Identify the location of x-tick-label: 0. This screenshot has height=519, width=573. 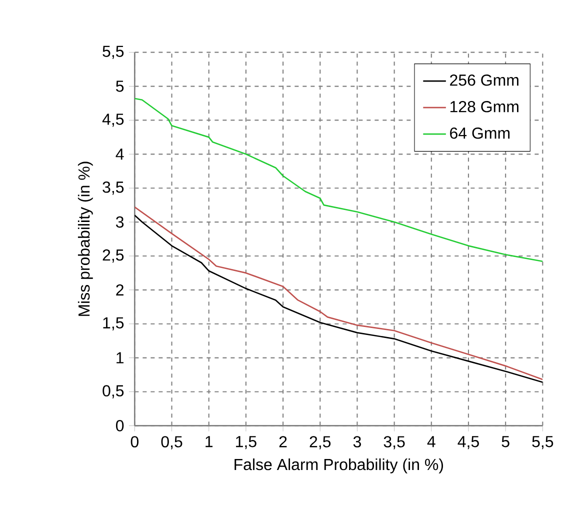
(134, 442).